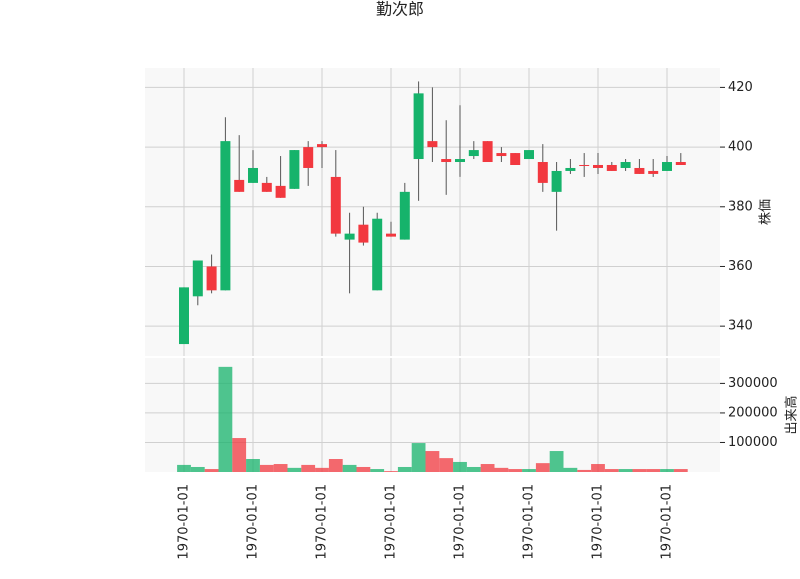  Describe the element at coordinates (740, 87) in the screenshot. I see `y-tick-label: 420` at that location.